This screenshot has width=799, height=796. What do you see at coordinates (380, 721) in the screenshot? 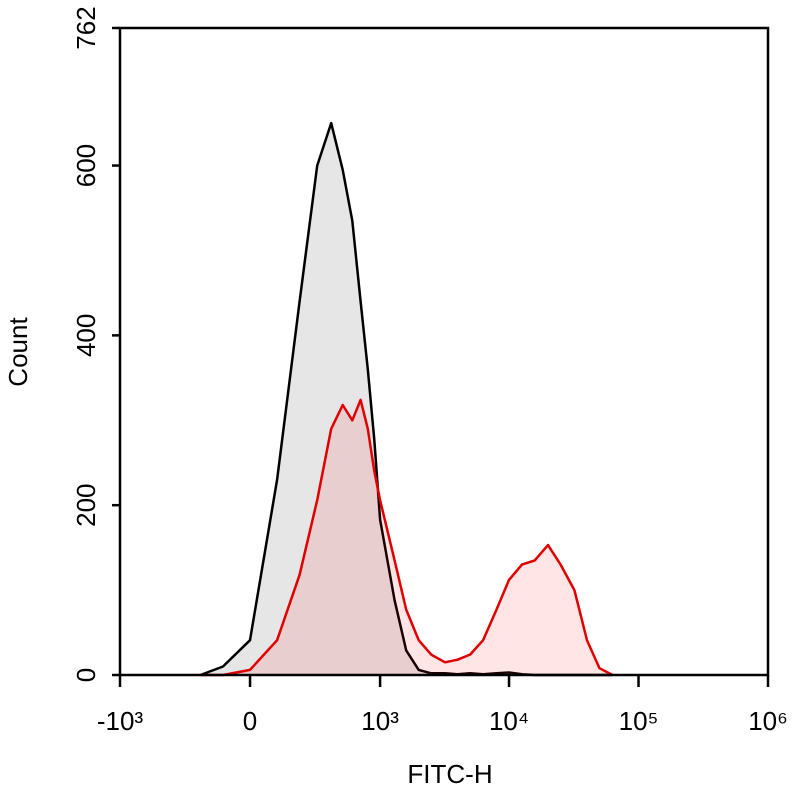
I see `x-tick-label: 10³` at bounding box center [380, 721].